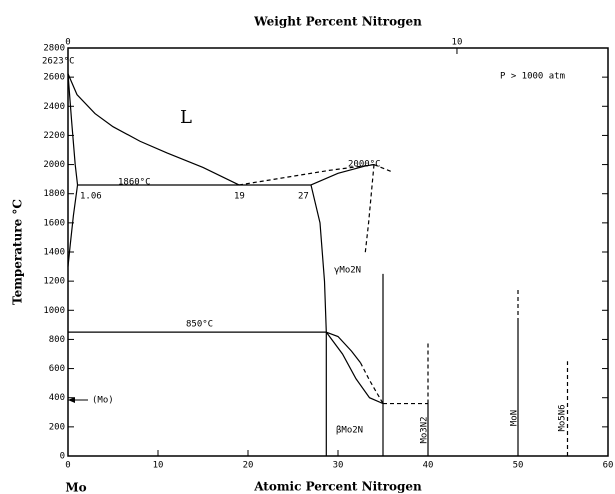 Image resolution: width=615 pixels, height=494 pixels. Describe the element at coordinates (54, 223) in the screenshot. I see `y-tick-label: 1600` at that location.